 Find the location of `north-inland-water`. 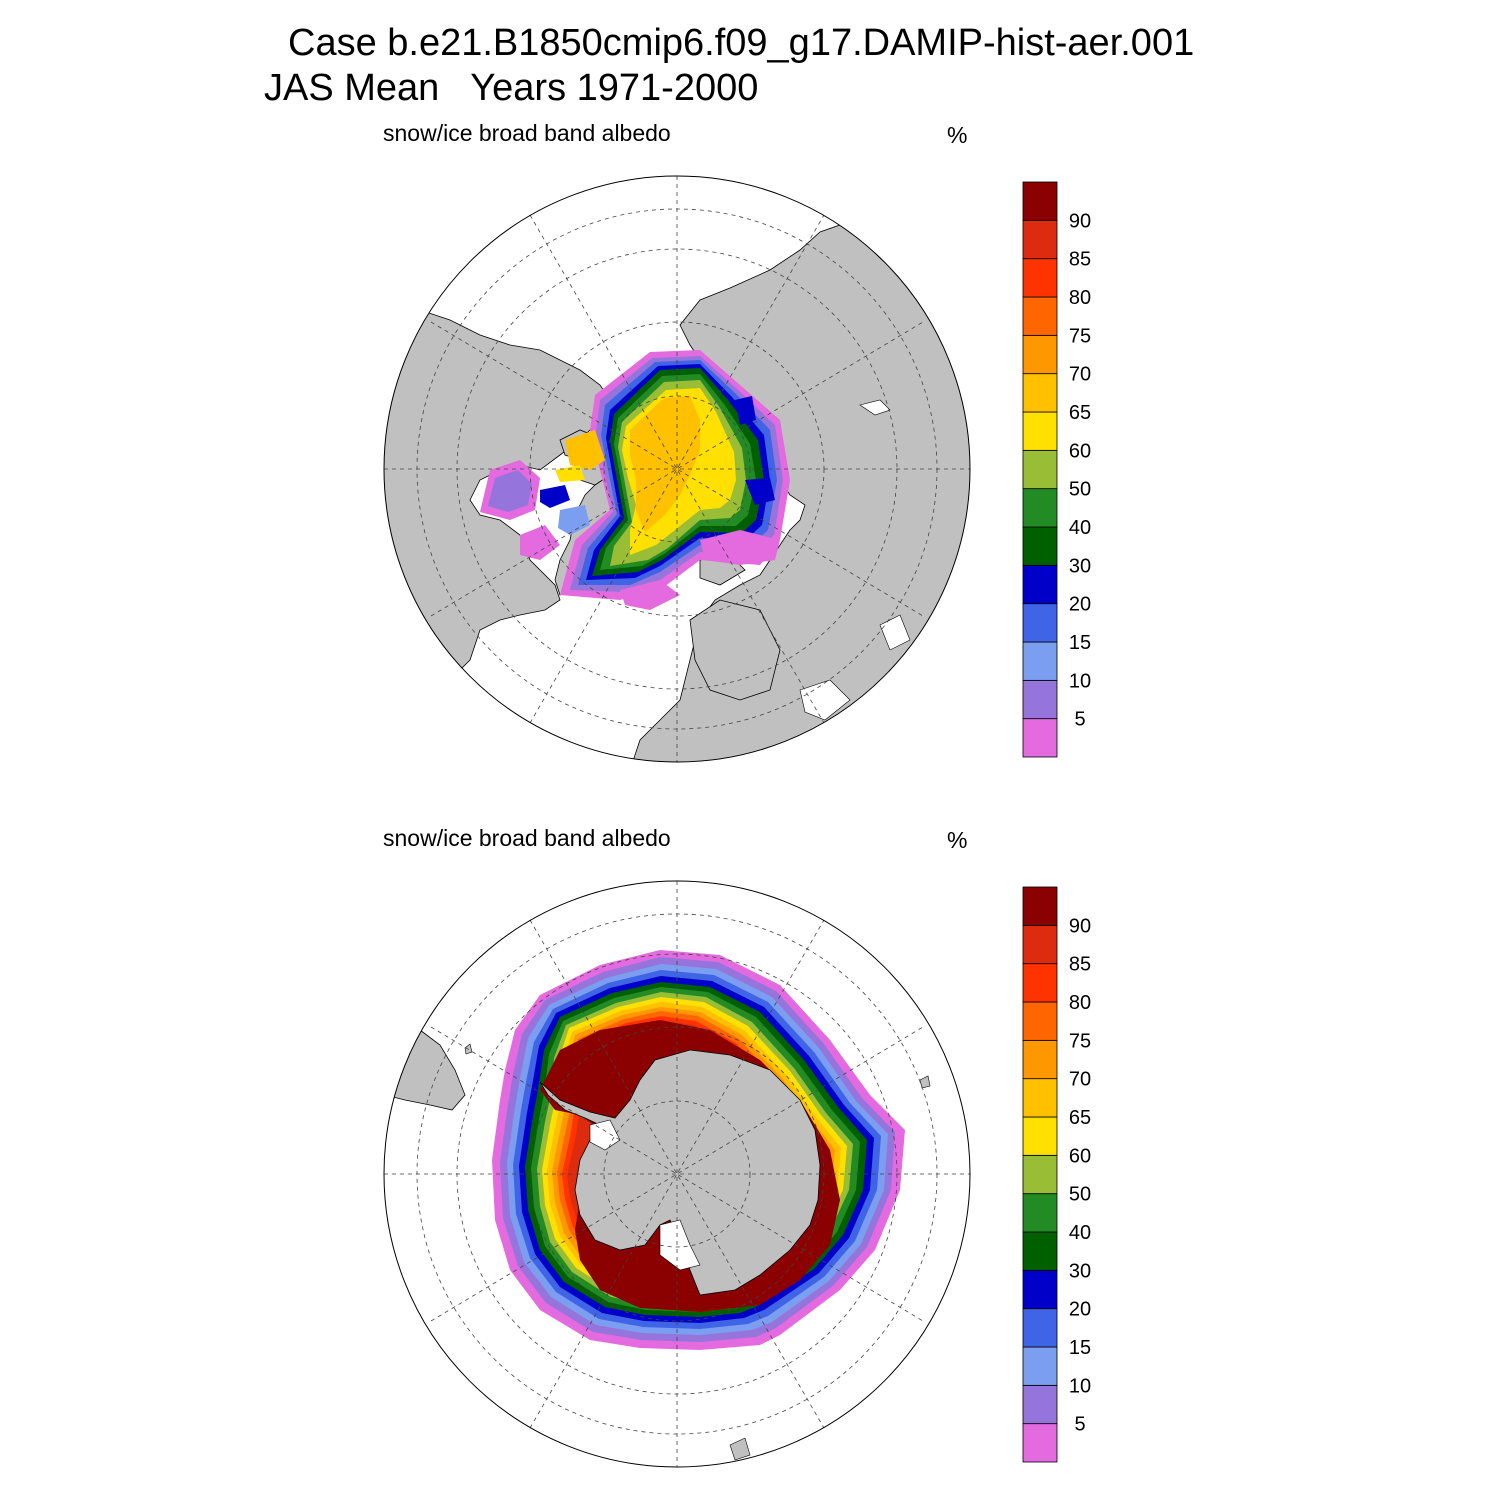

north-inland-water is located at coordinates (855, 560).